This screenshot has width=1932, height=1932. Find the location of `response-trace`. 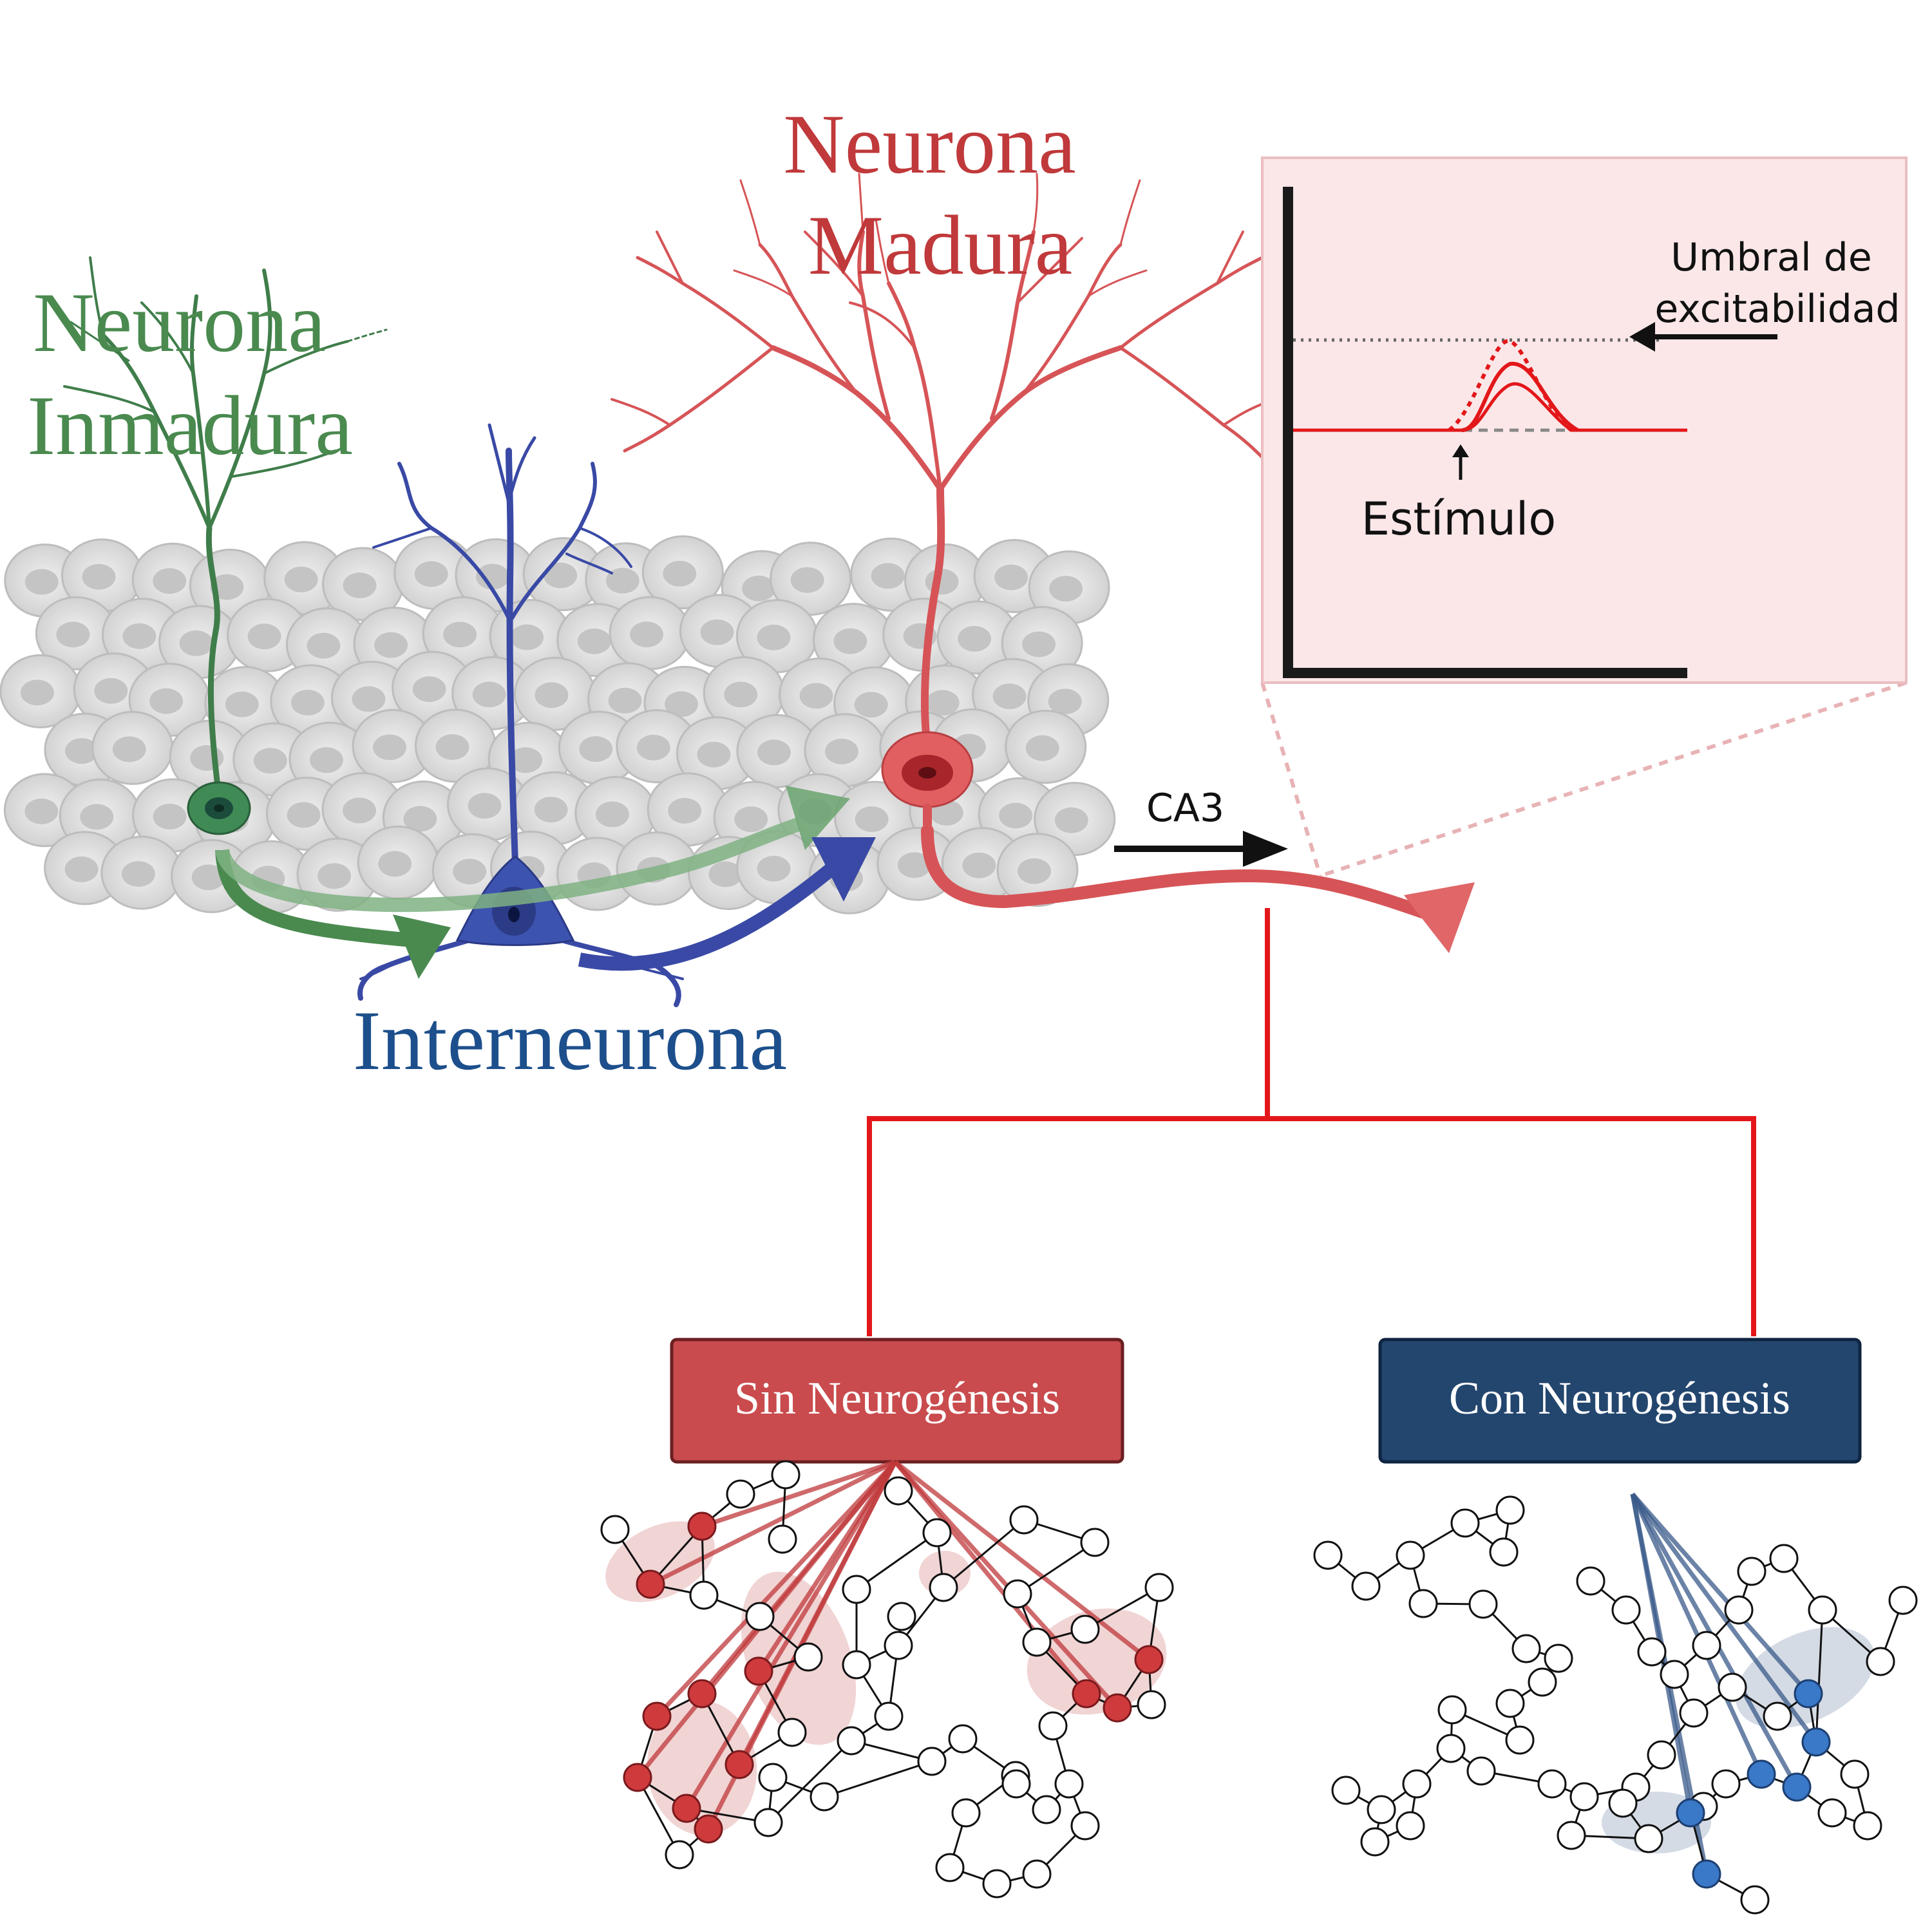

response-trace is located at coordinates (1520, 397).